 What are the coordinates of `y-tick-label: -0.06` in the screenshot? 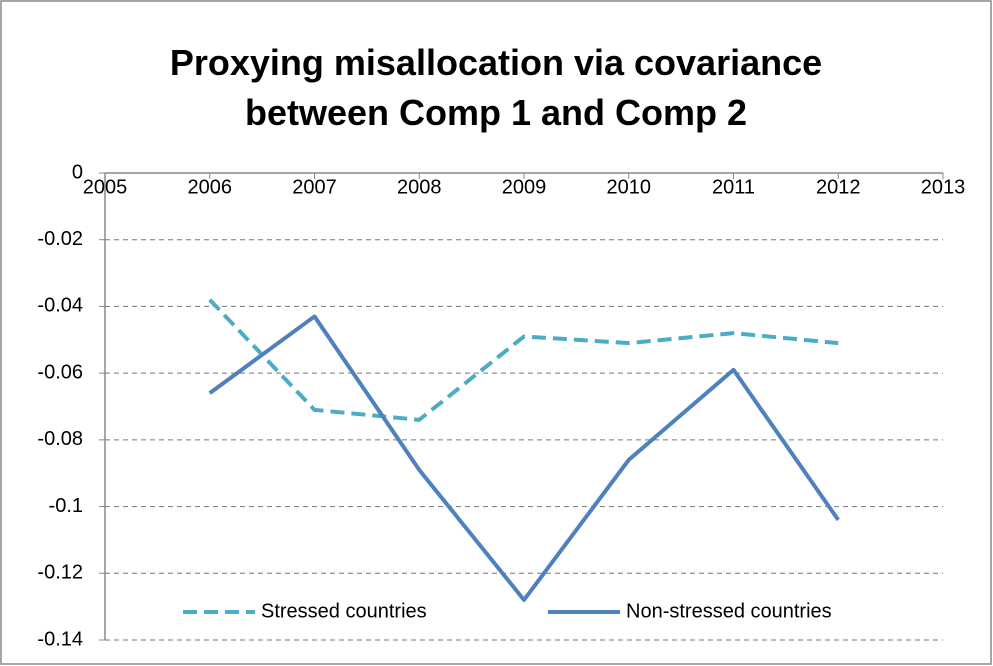 It's located at (60, 372).